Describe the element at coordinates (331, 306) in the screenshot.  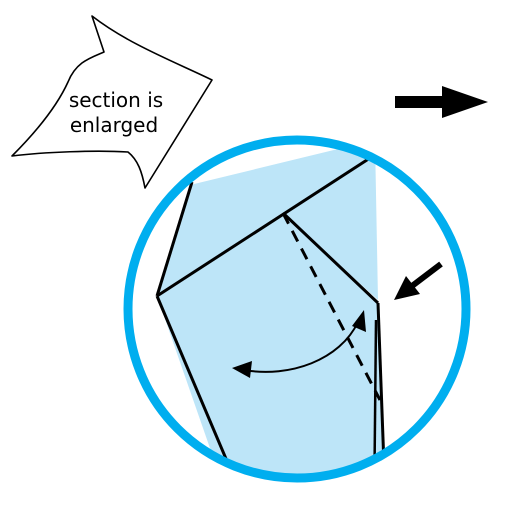
I see `fold-line` at that location.